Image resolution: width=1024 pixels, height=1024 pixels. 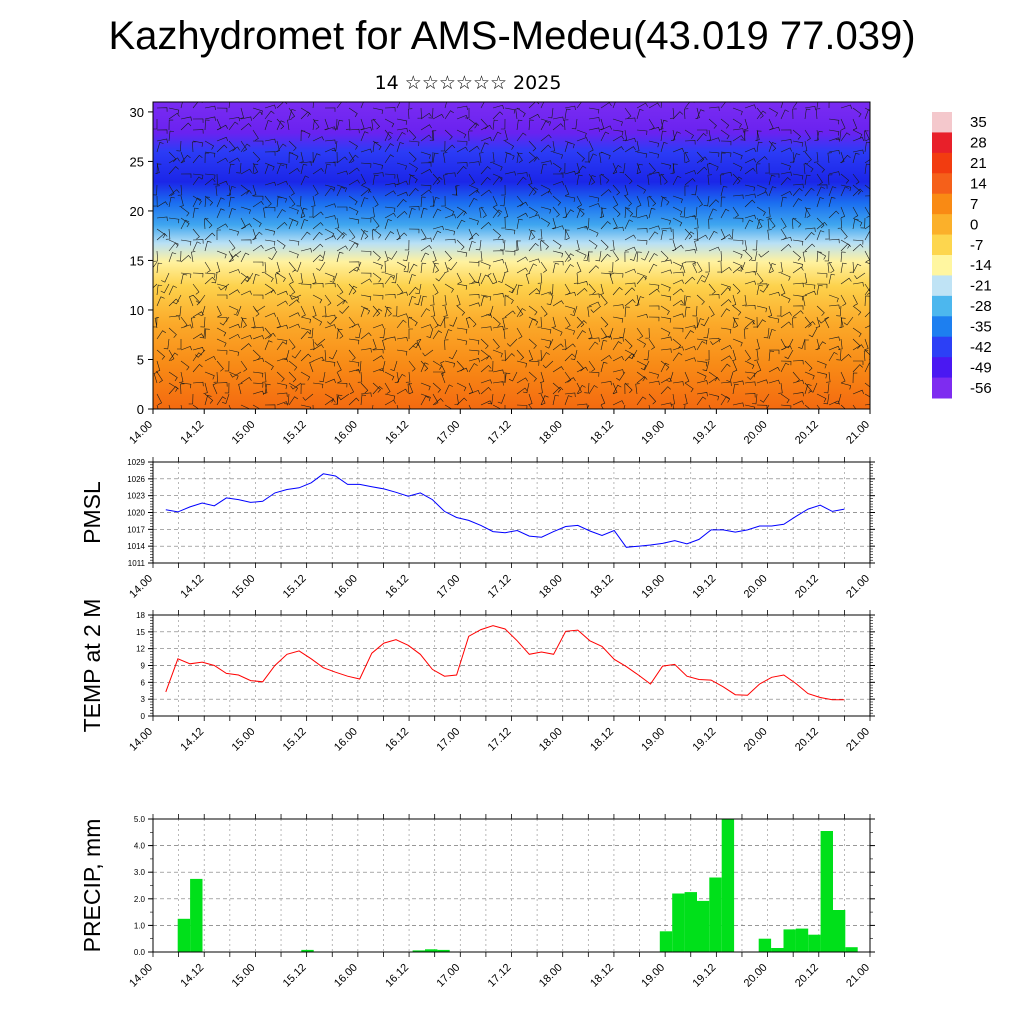 What do you see at coordinates (137, 112) in the screenshot?
I see `section-ytick-label: 30` at bounding box center [137, 112].